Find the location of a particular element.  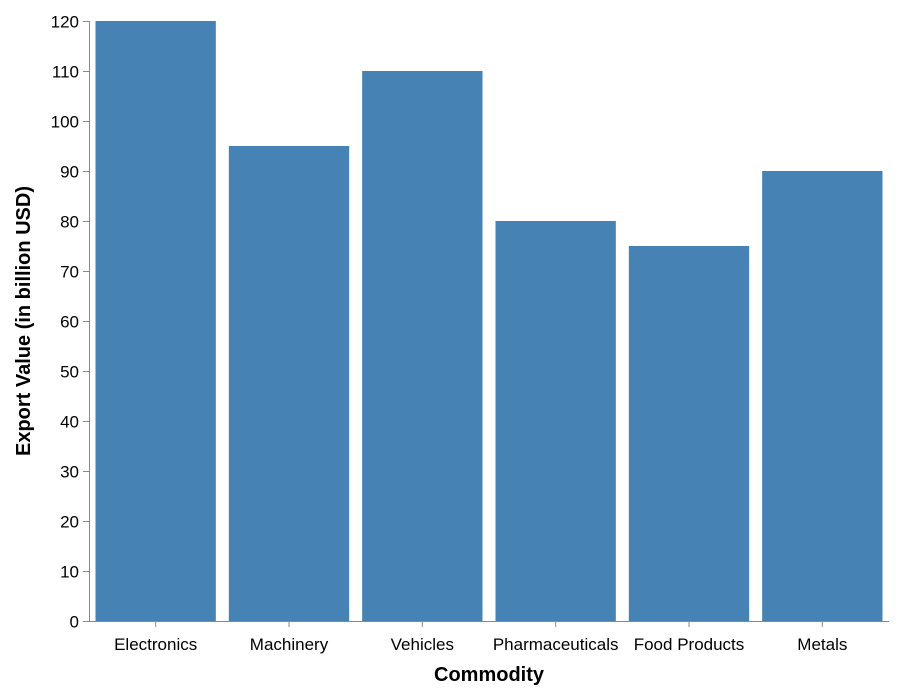

y-tick-label: 100 is located at coordinates (65, 122).